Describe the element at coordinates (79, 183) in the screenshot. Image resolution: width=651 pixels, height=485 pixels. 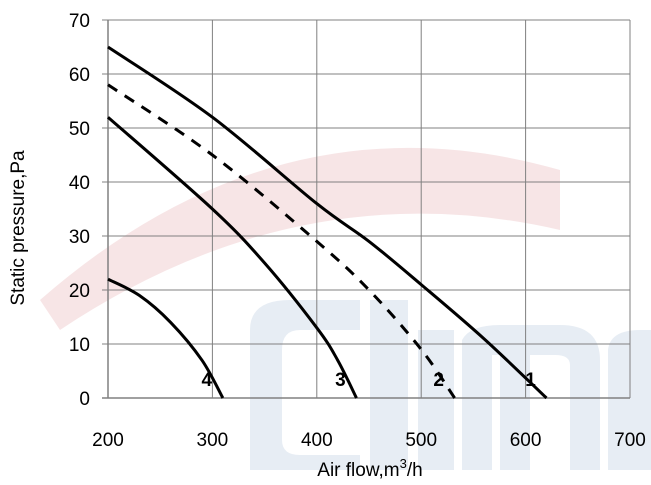
I see `y-tick-label: 40` at that location.